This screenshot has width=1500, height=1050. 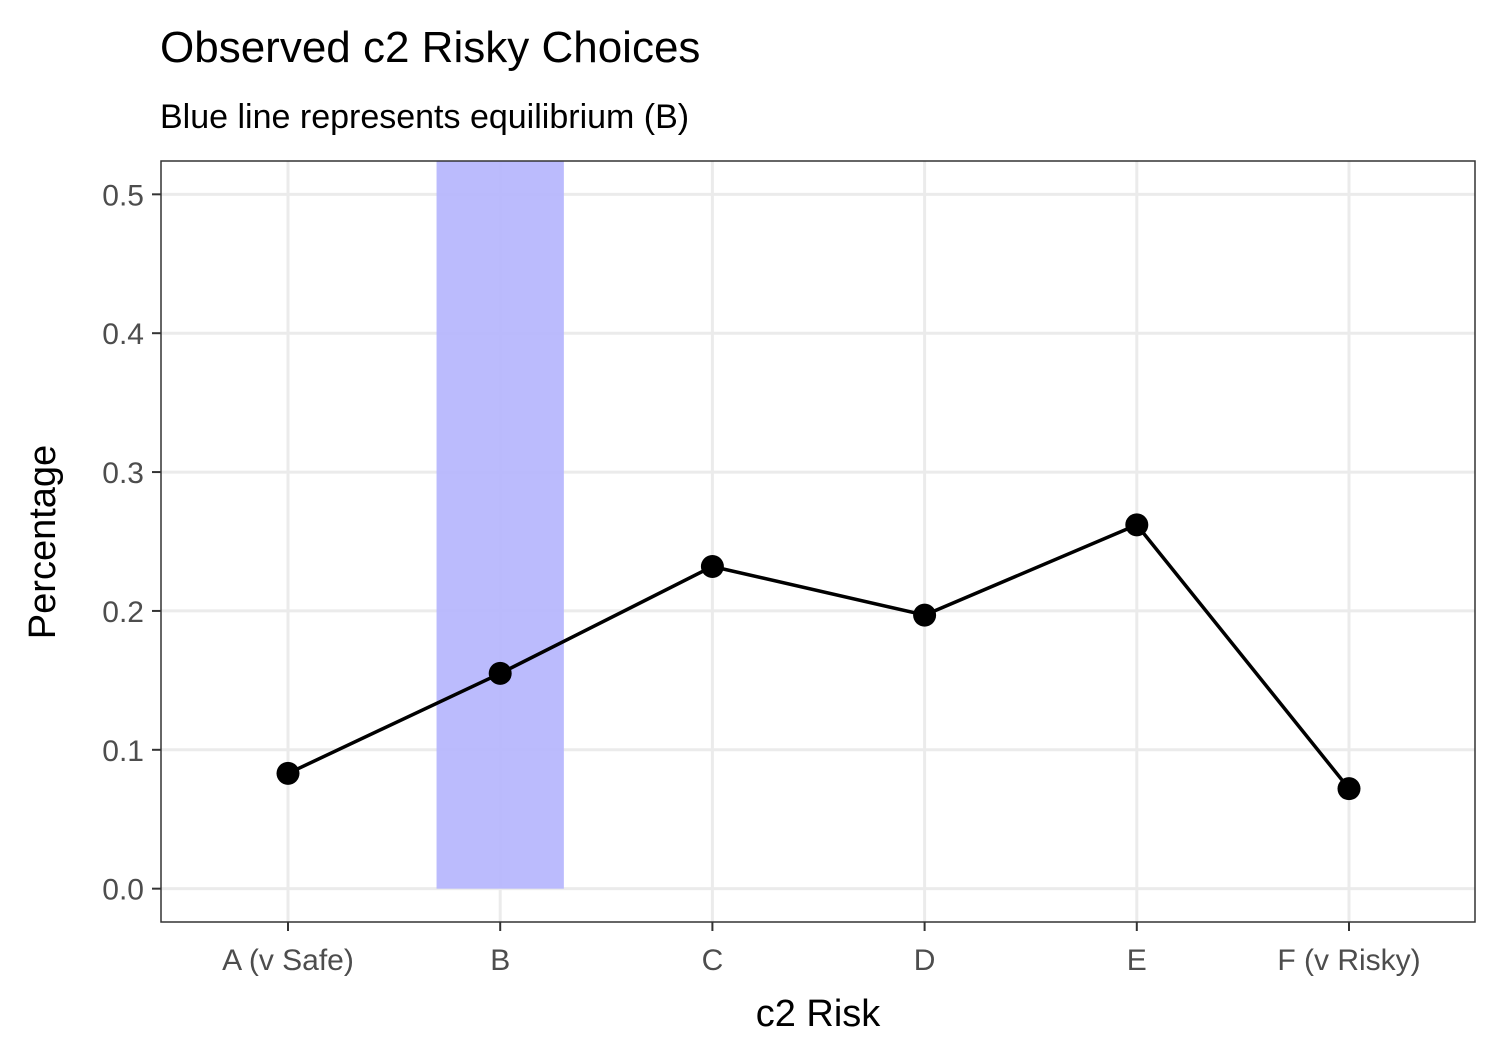 I want to click on equilibrium-band, so click(x=500, y=525).